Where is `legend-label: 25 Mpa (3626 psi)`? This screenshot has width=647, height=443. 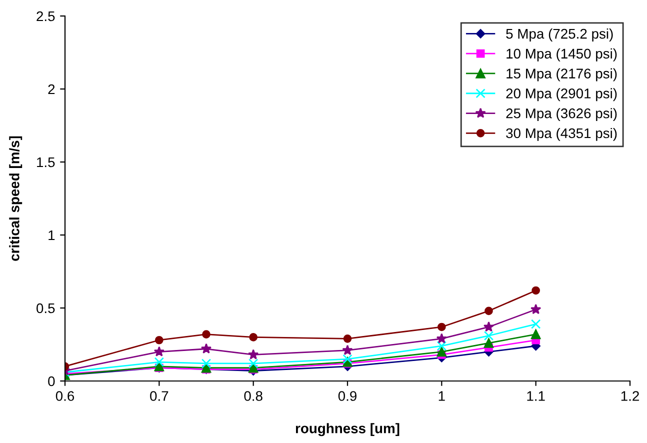
legend-label: 25 Mpa (3626 psi) is located at coordinates (561, 115).